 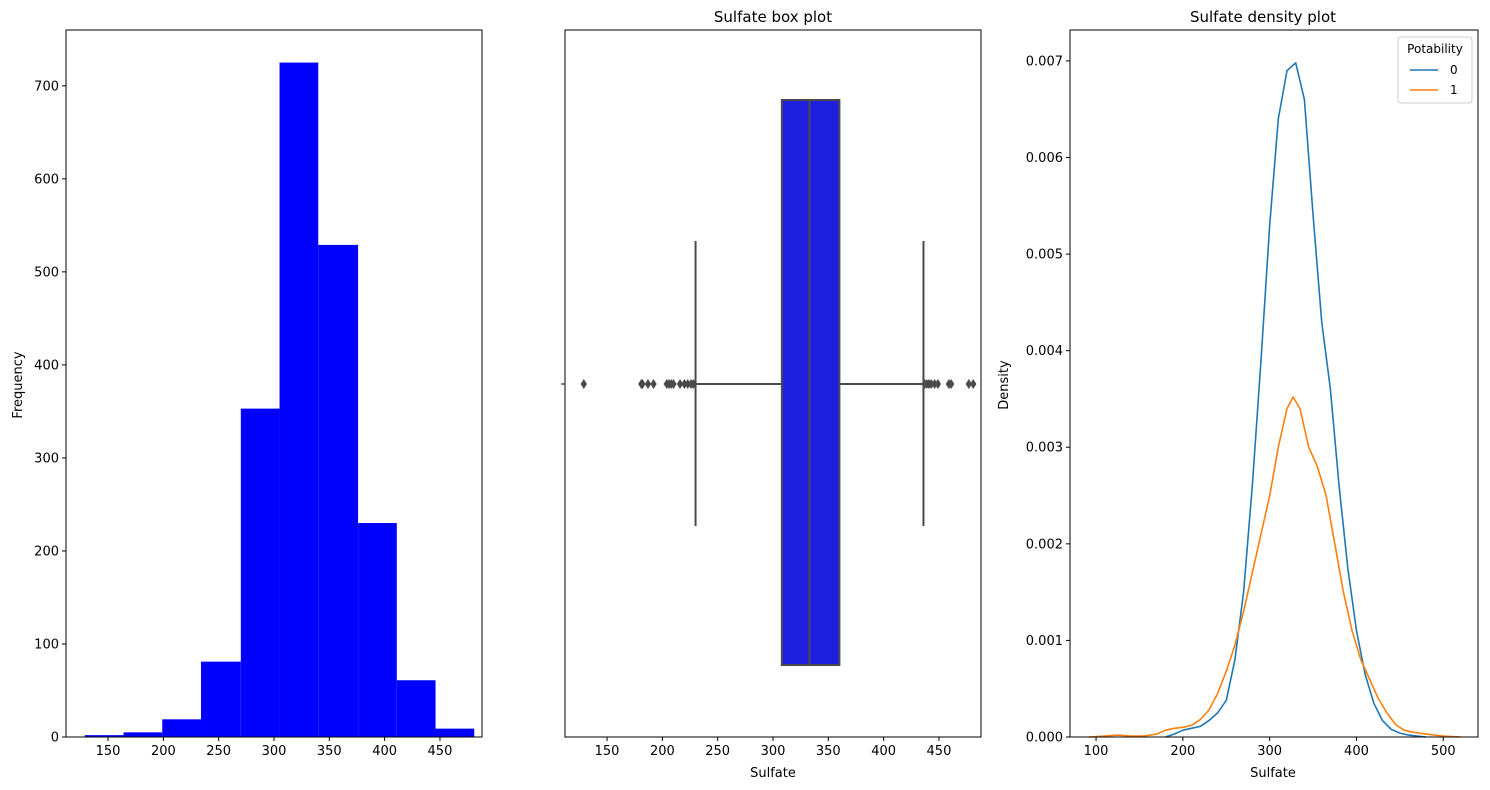 I want to click on y-tick-label: 0.004, so click(x=1044, y=351).